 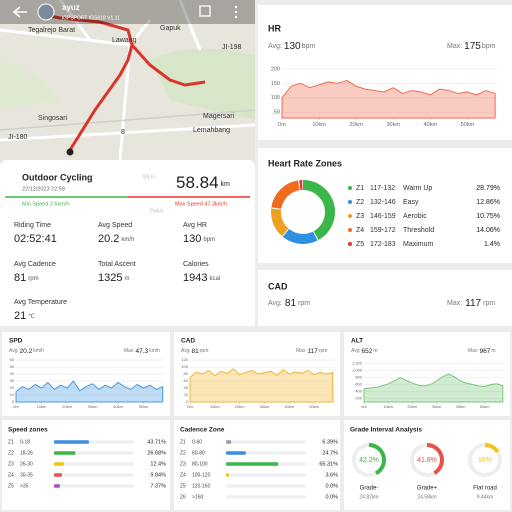 What do you see at coordinates (201, 278) in the screenshot?
I see `stat: 1943 kcal` at bounding box center [201, 278].